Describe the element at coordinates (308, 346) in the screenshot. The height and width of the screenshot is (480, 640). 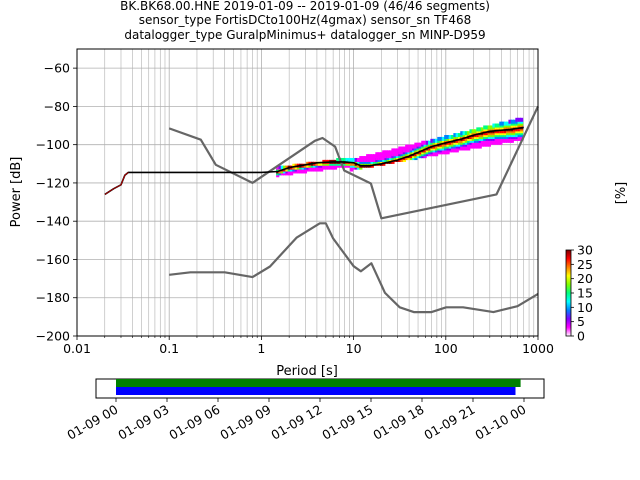
I see `x-ticks: 0.01 0.1 1 10 100 1000` at that location.